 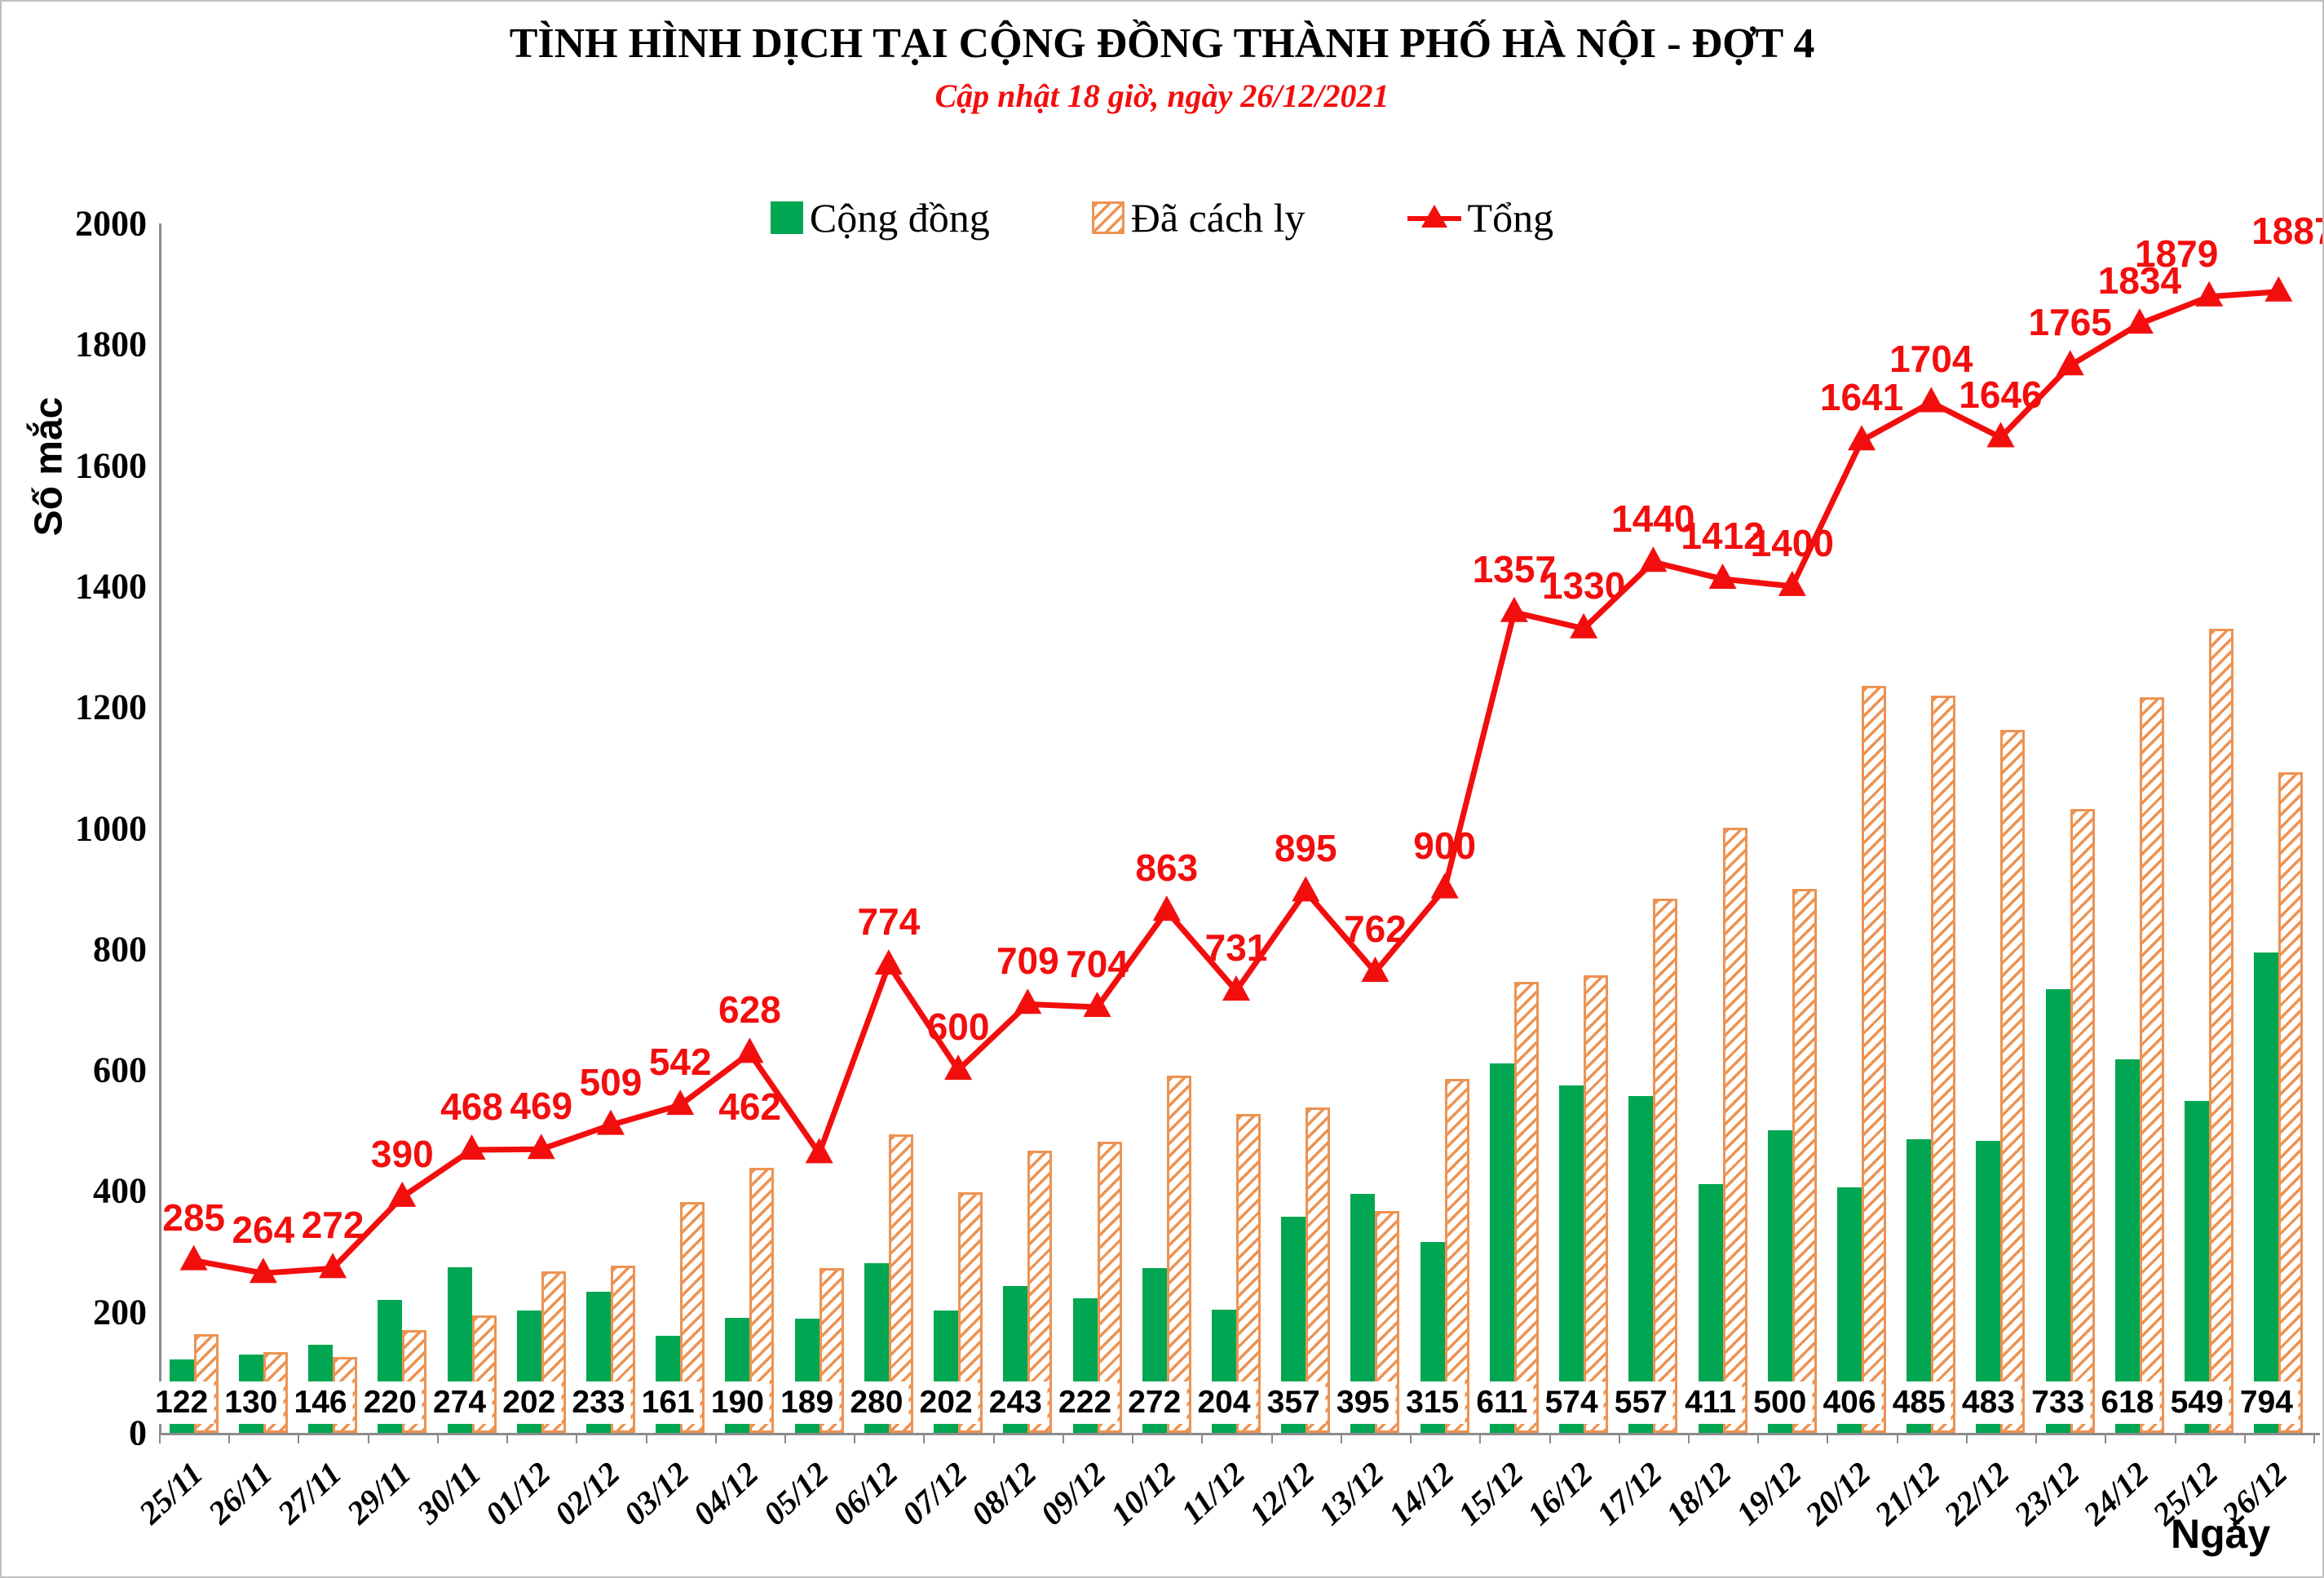 What do you see at coordinates (1792, 542) in the screenshot?
I see `total-value-label: 1400` at bounding box center [1792, 542].